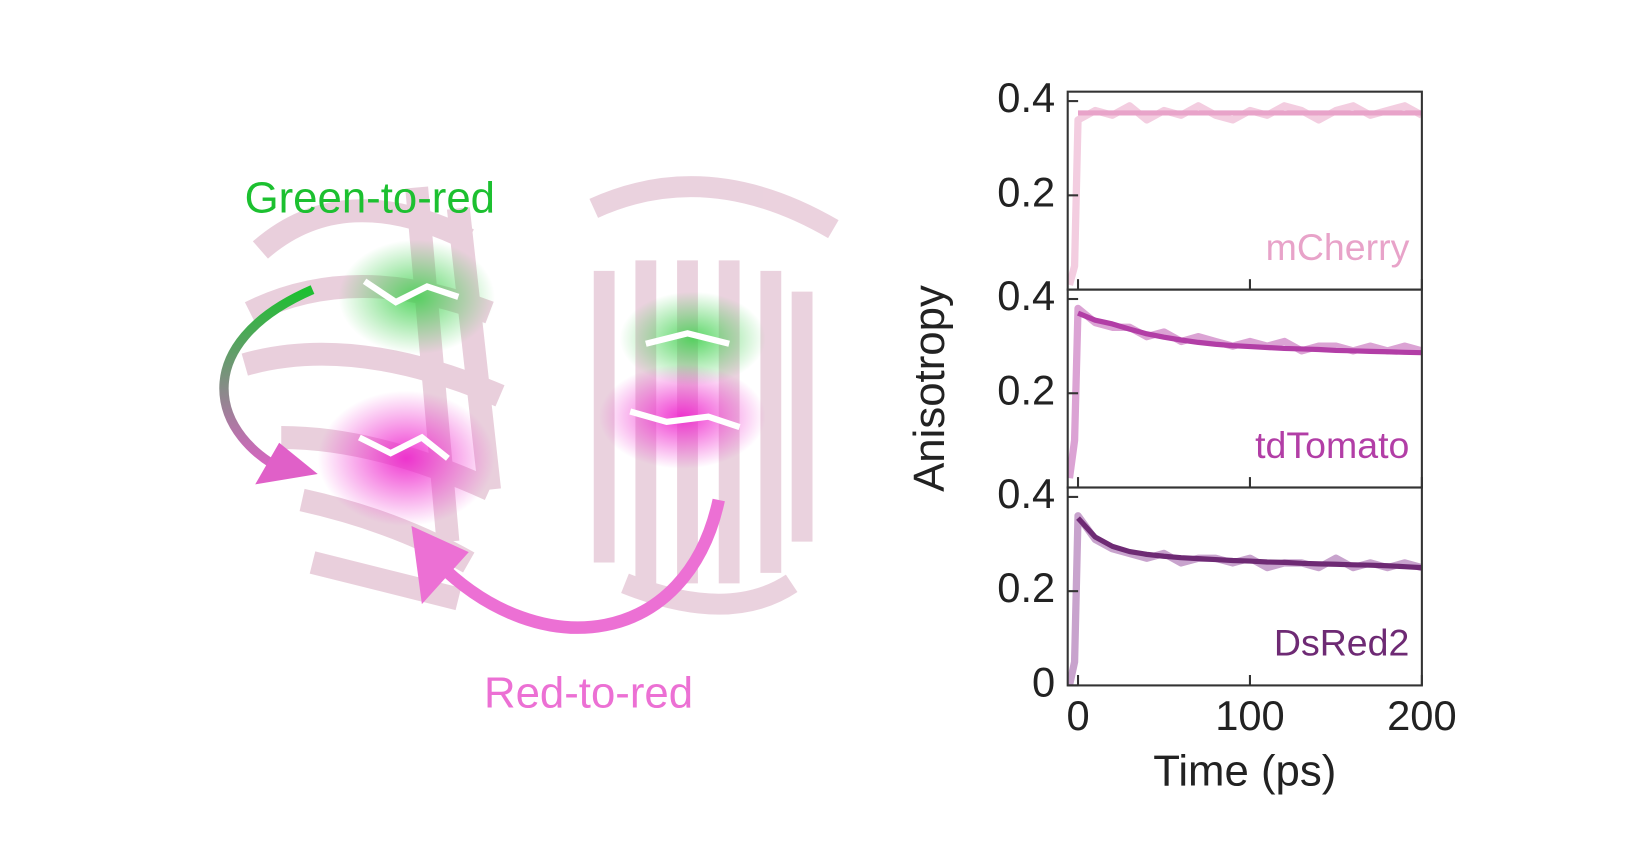  Describe the element at coordinates (1332, 445) in the screenshot. I see `panel-label: tdTomato` at that location.